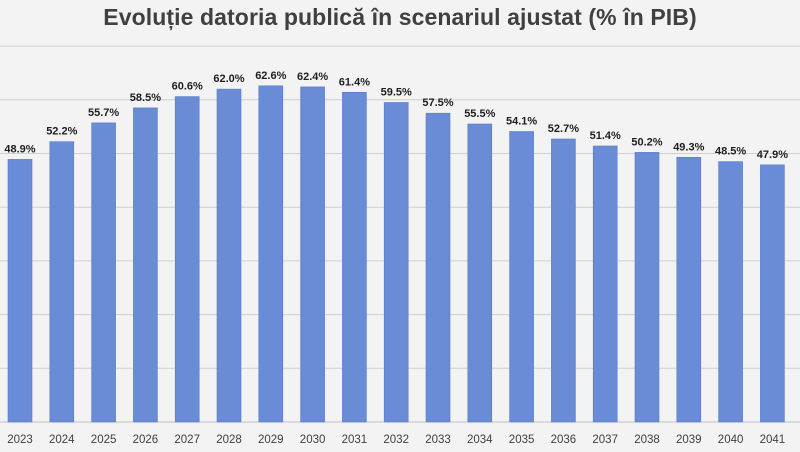 The image size is (800, 452). Describe the element at coordinates (522, 440) in the screenshot. I see `x-tick-label-2035: 2035` at that location.